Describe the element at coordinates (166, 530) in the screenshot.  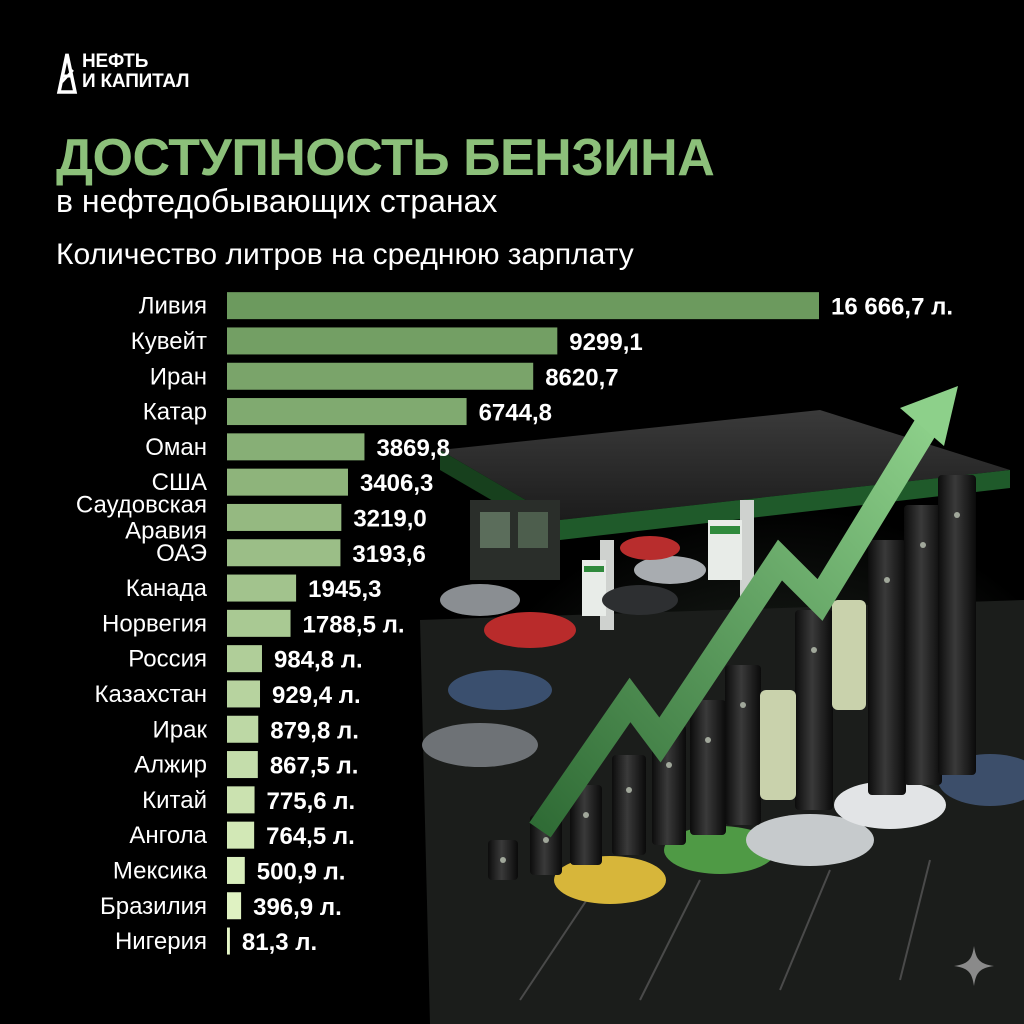
I see `category-label: Аравия` at that location.